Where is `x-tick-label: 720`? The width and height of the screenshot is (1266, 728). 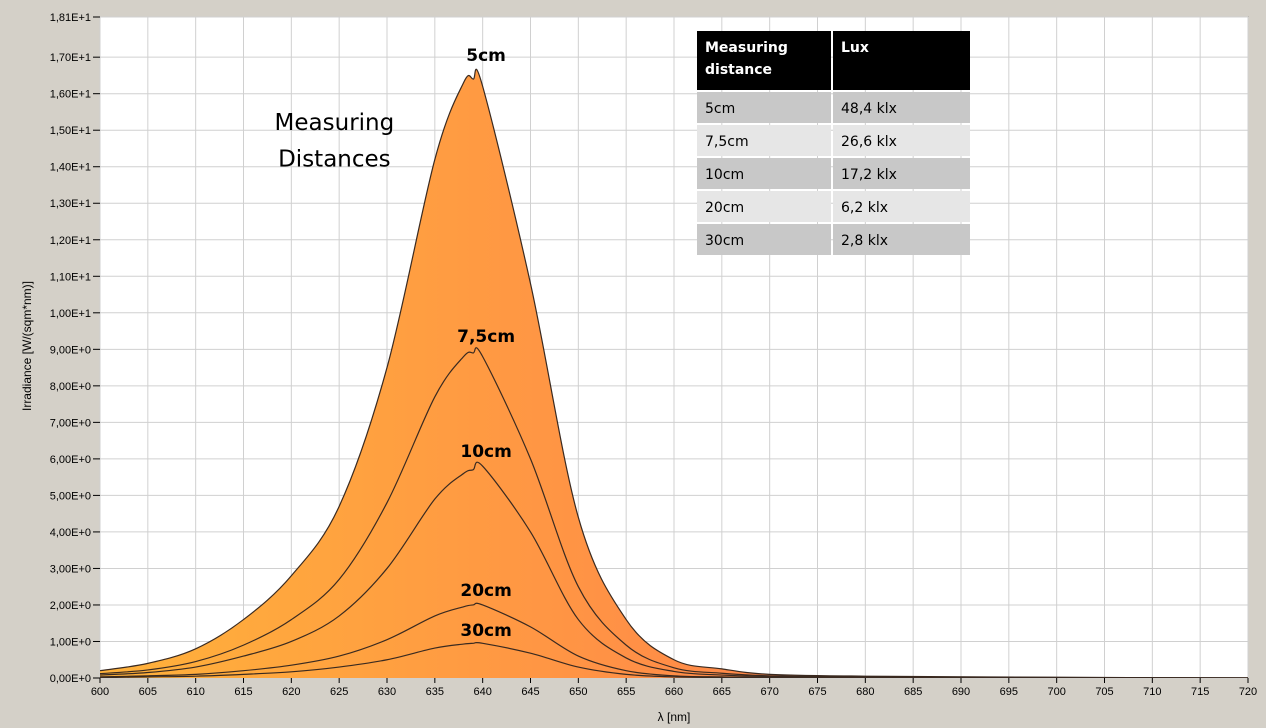 x-tick-label: 720 is located at coordinates (1248, 692).